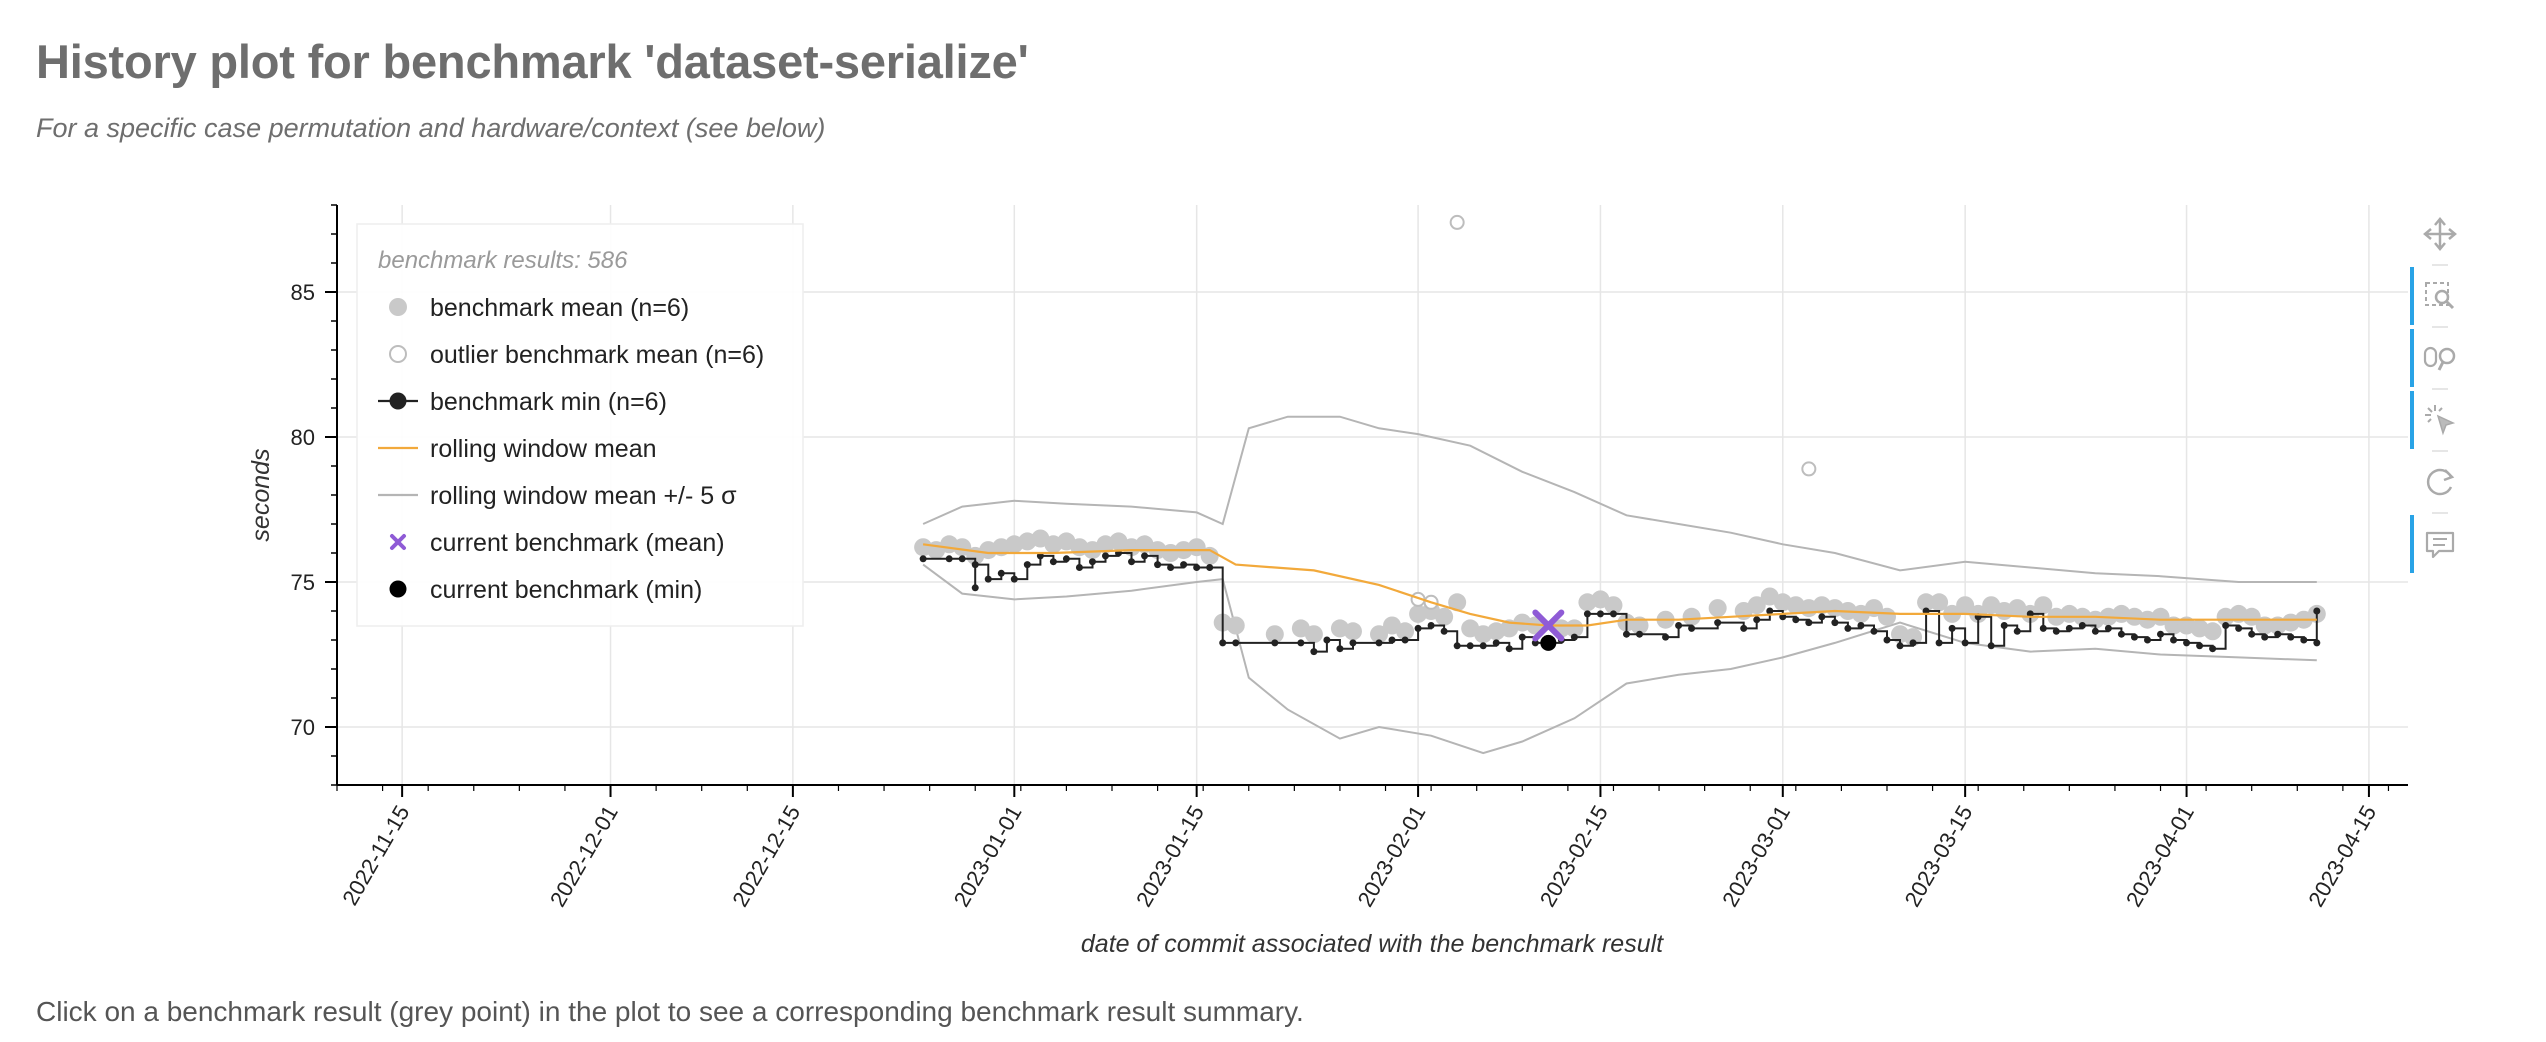 Image resolution: width=2546 pixels, height=1042 pixels. I want to click on reset-tool, so click(2440, 482).